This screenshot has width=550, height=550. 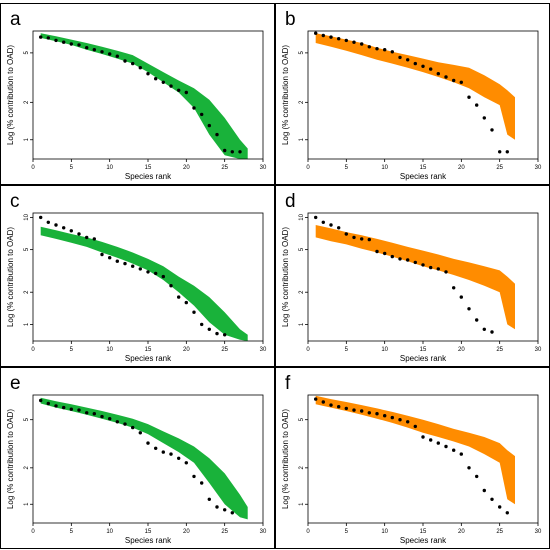 What do you see at coordinates (290, 19) in the screenshot?
I see `panel-letter: b` at bounding box center [290, 19].